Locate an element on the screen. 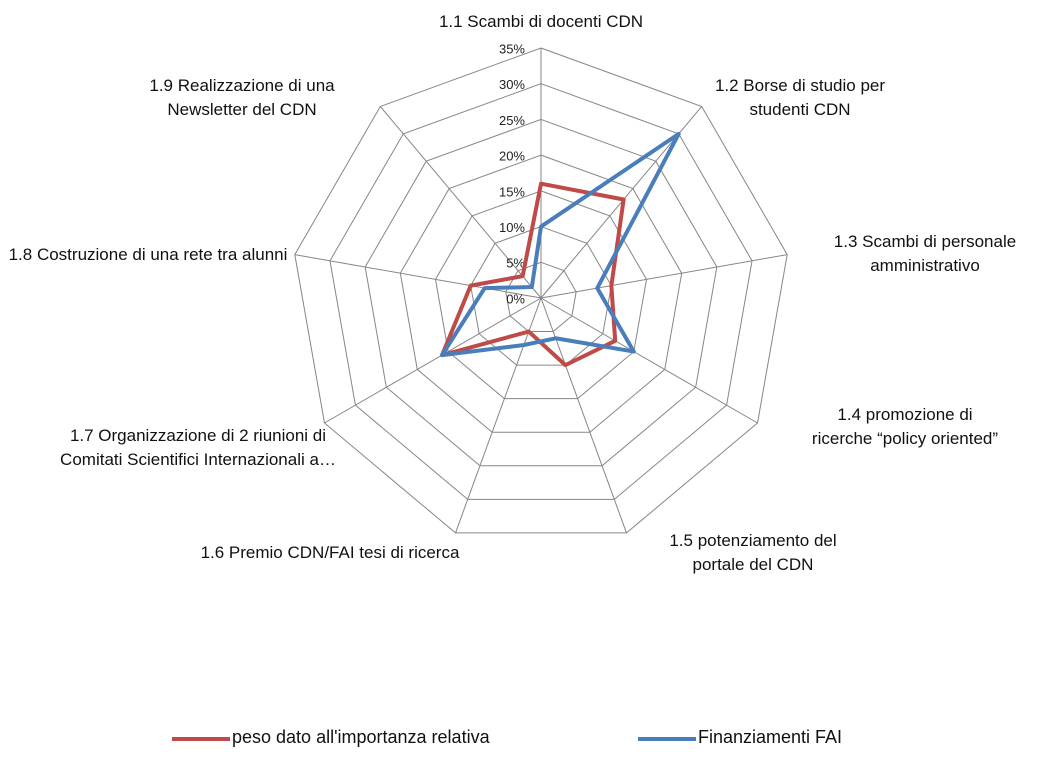 The image size is (1049, 769). category-label: 1.8 Costruzione di una rete tra alunni is located at coordinates (148, 254).